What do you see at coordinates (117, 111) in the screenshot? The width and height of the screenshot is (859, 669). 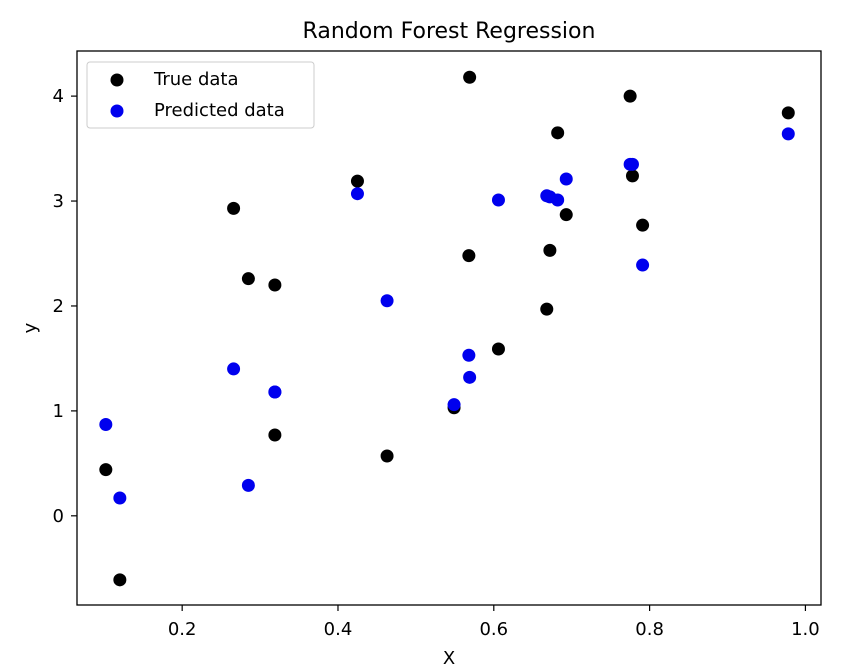 I see `legend-marker-predicted-data` at bounding box center [117, 111].